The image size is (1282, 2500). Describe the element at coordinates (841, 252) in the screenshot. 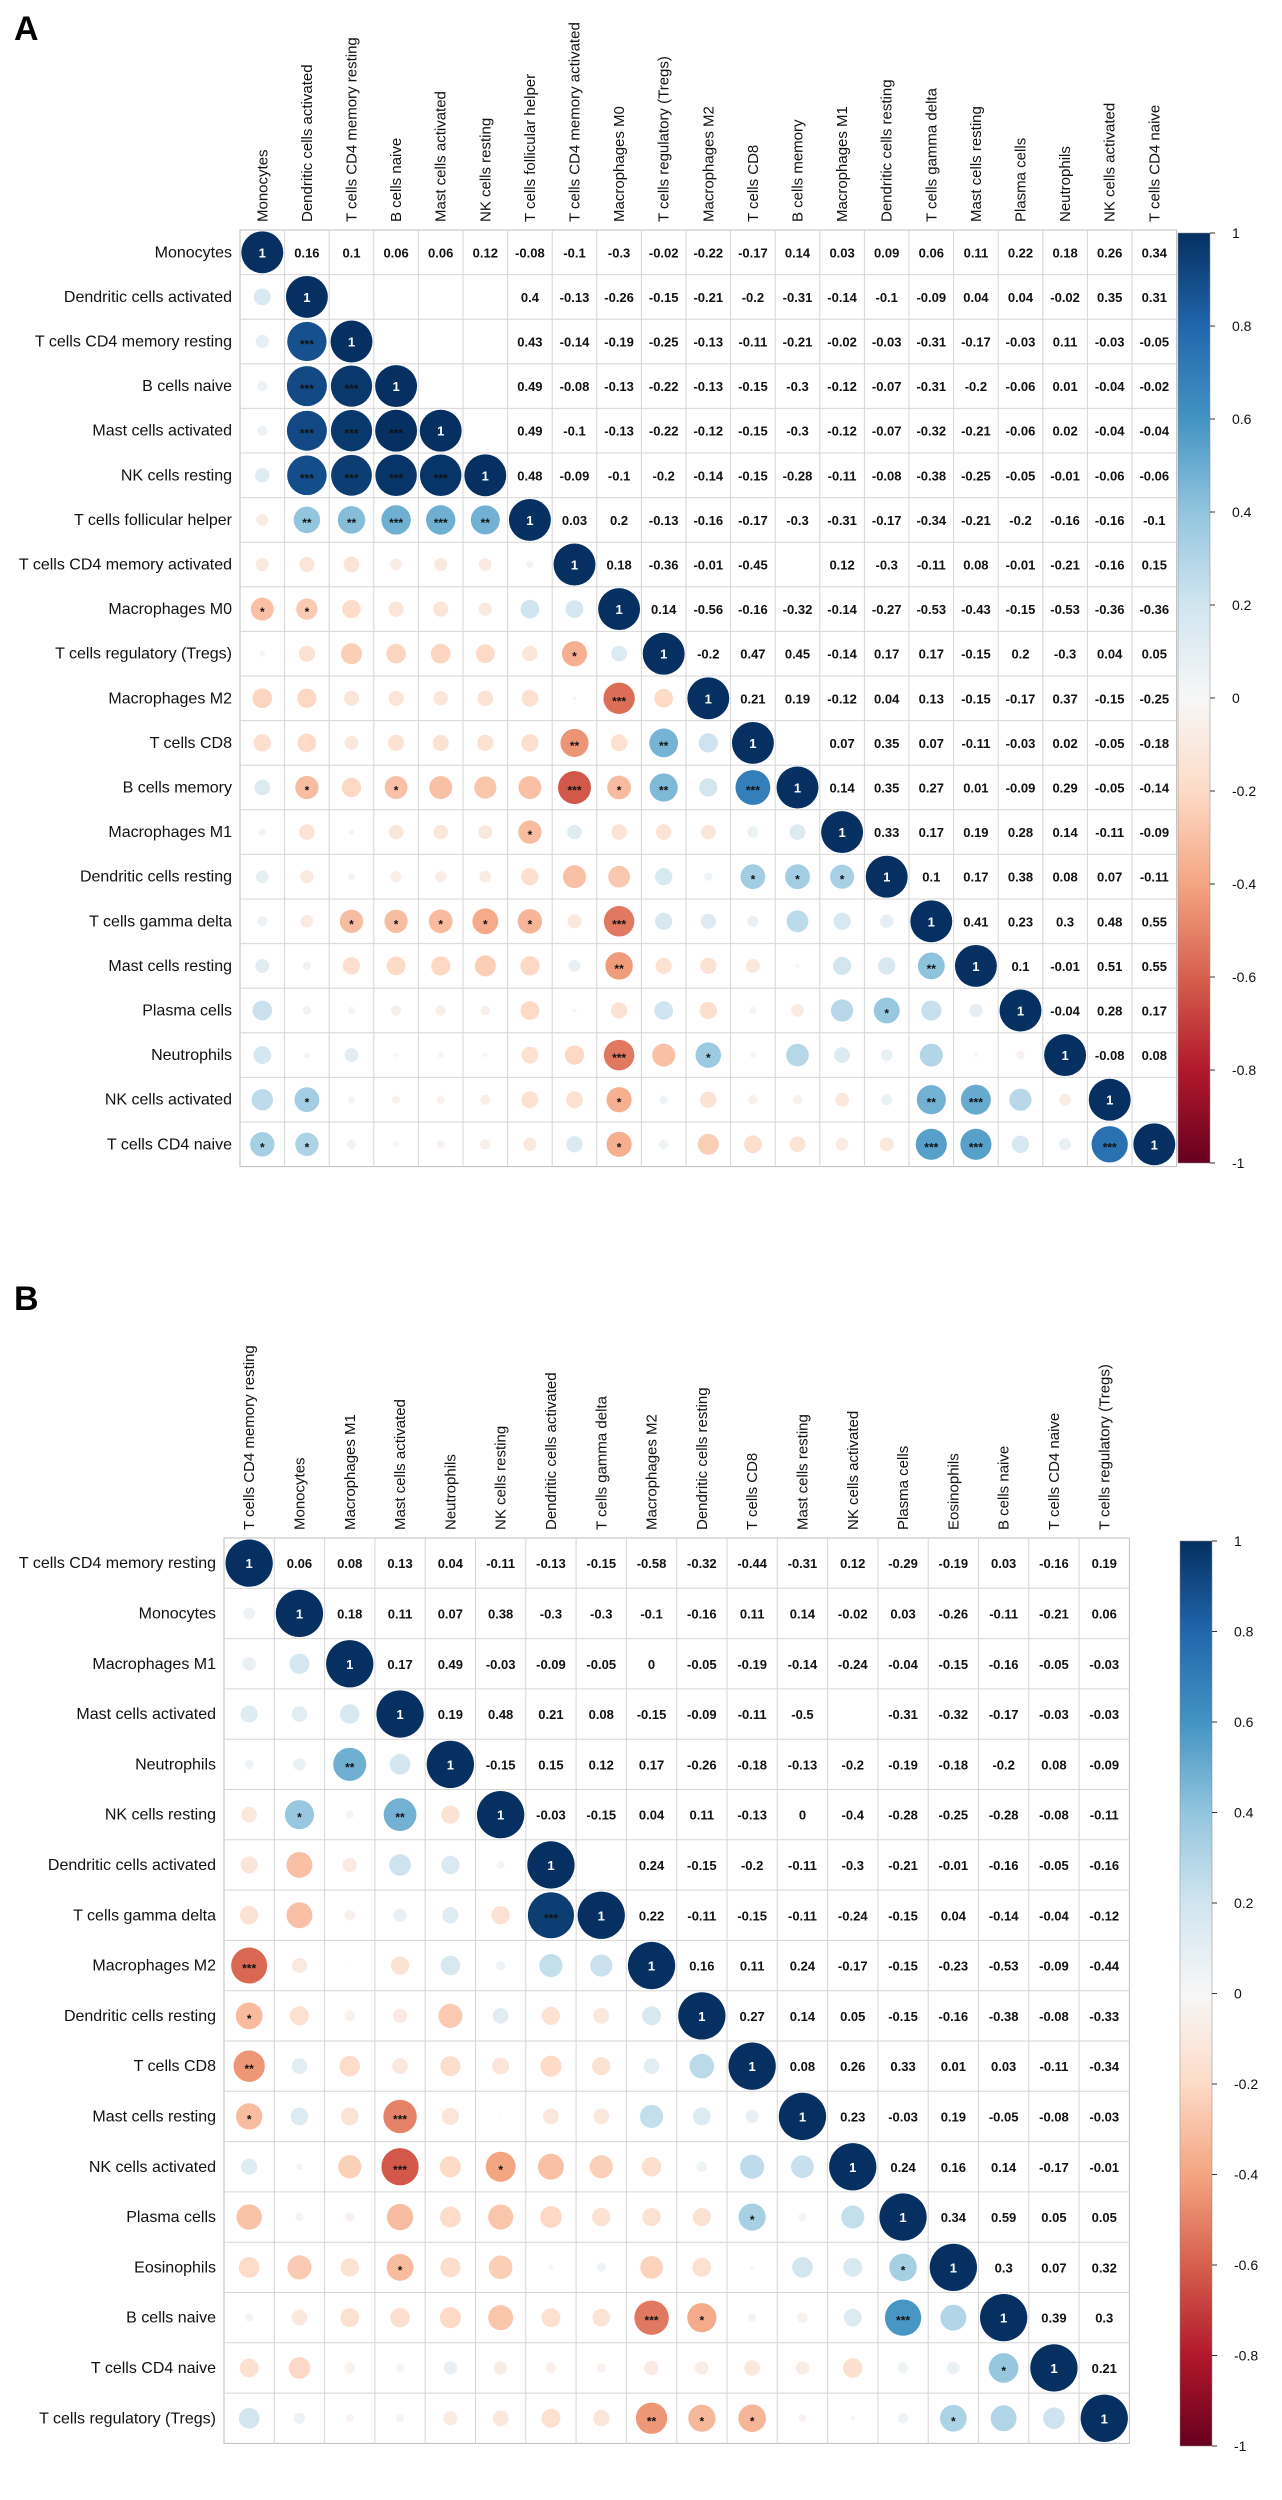

I see `panel-a-coef-label: 0.03` at that location.